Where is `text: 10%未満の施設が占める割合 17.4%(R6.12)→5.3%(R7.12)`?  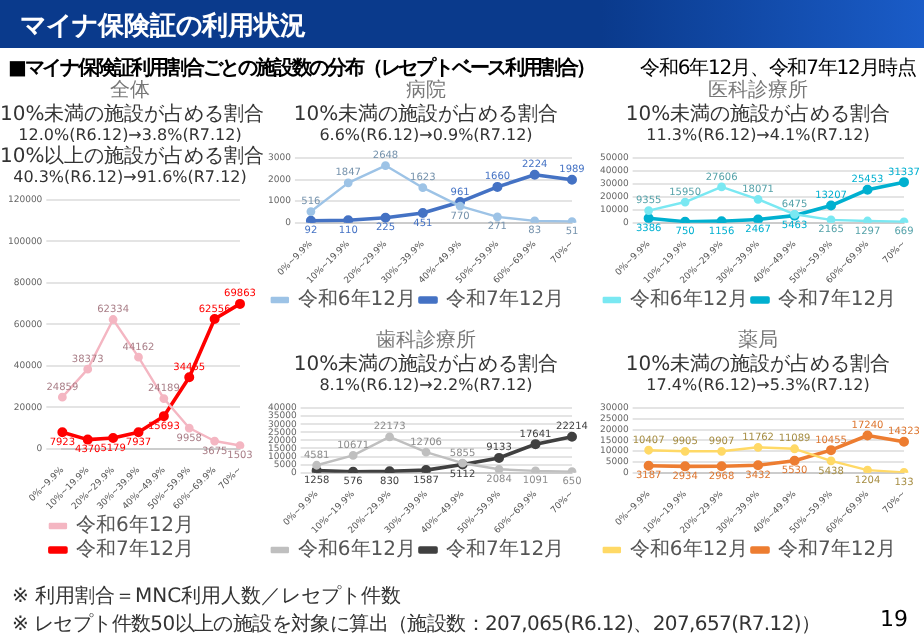 text: 10%未満の施設が占める割合 17.4%(R6.12)→5.3%(R7.12) is located at coordinates (758, 375).